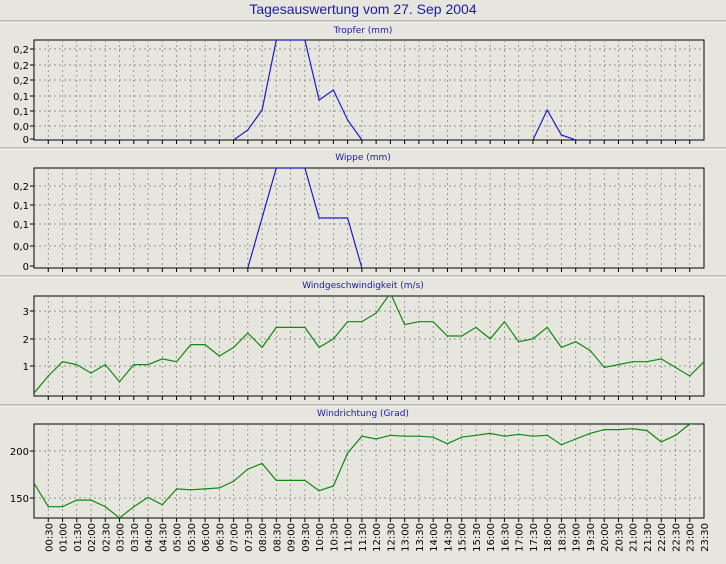  Describe the element at coordinates (26, 140) in the screenshot. I see `y-tick-label: 0` at that location.